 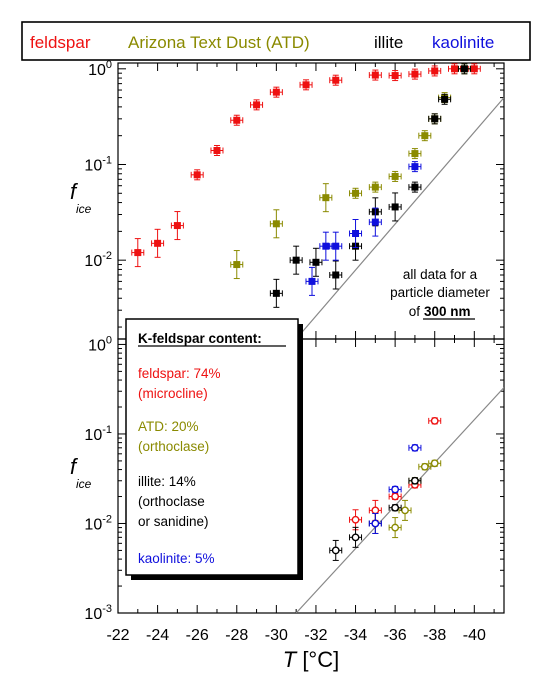 I want to click on annotation-line-3: of, so click(x=415, y=311).